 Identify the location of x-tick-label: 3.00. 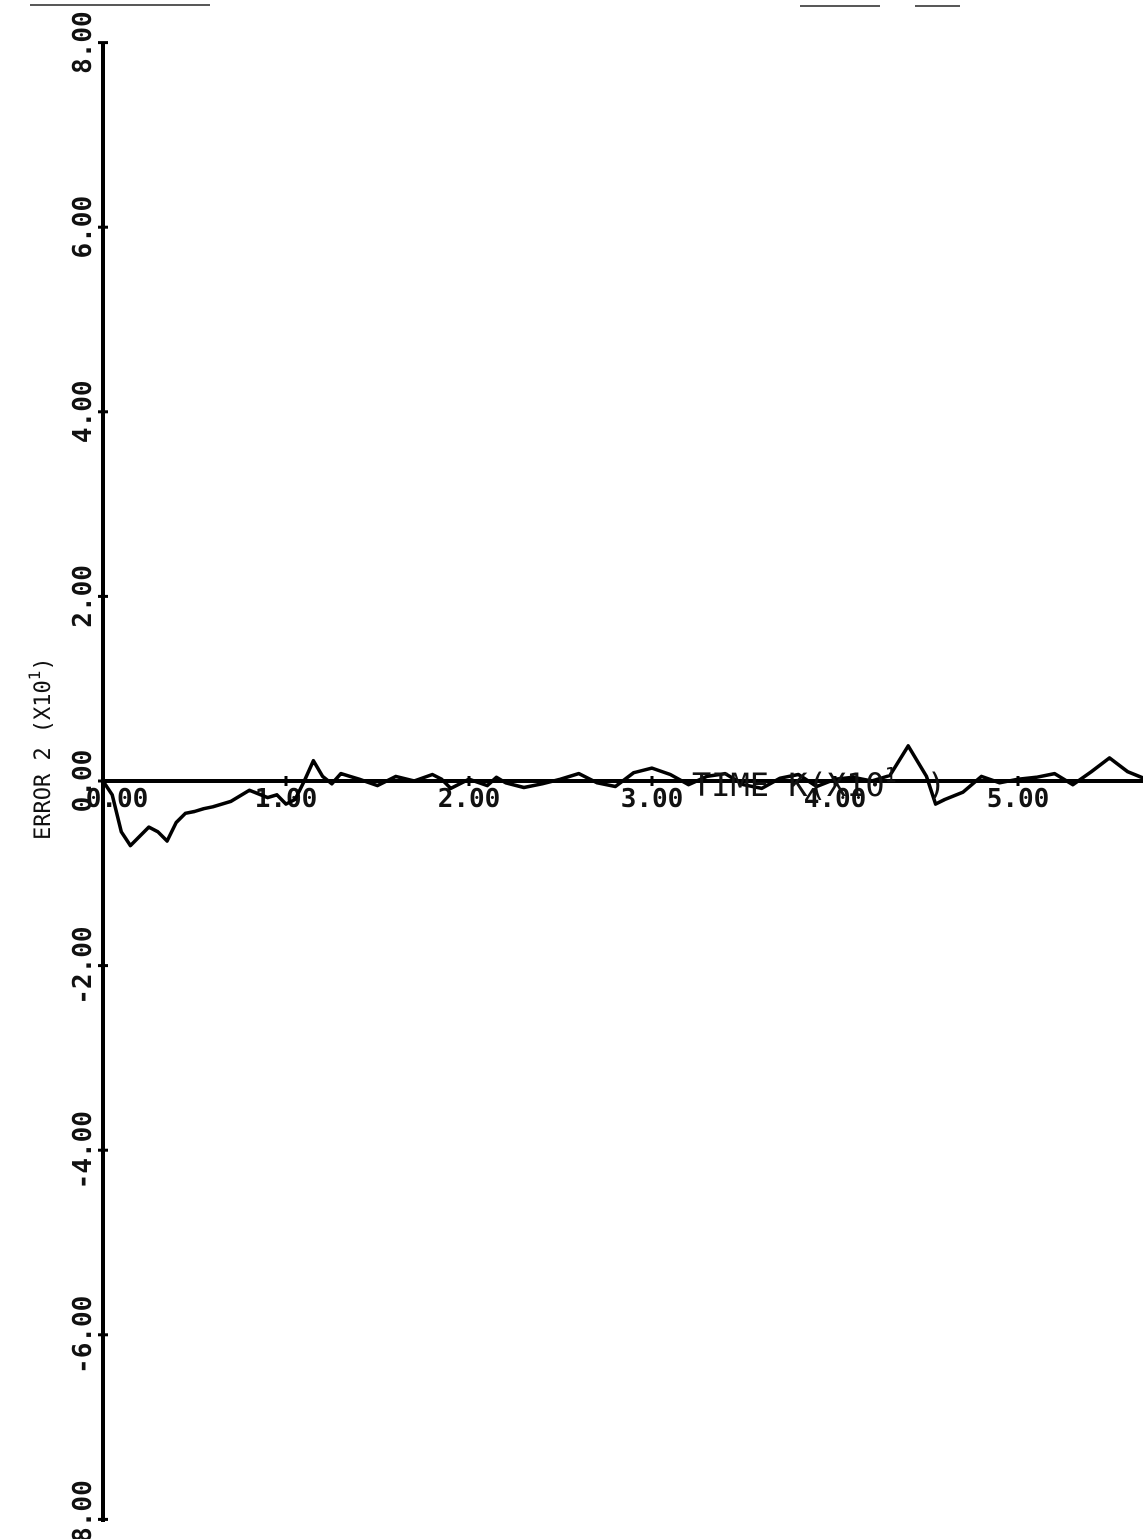
(652, 799).